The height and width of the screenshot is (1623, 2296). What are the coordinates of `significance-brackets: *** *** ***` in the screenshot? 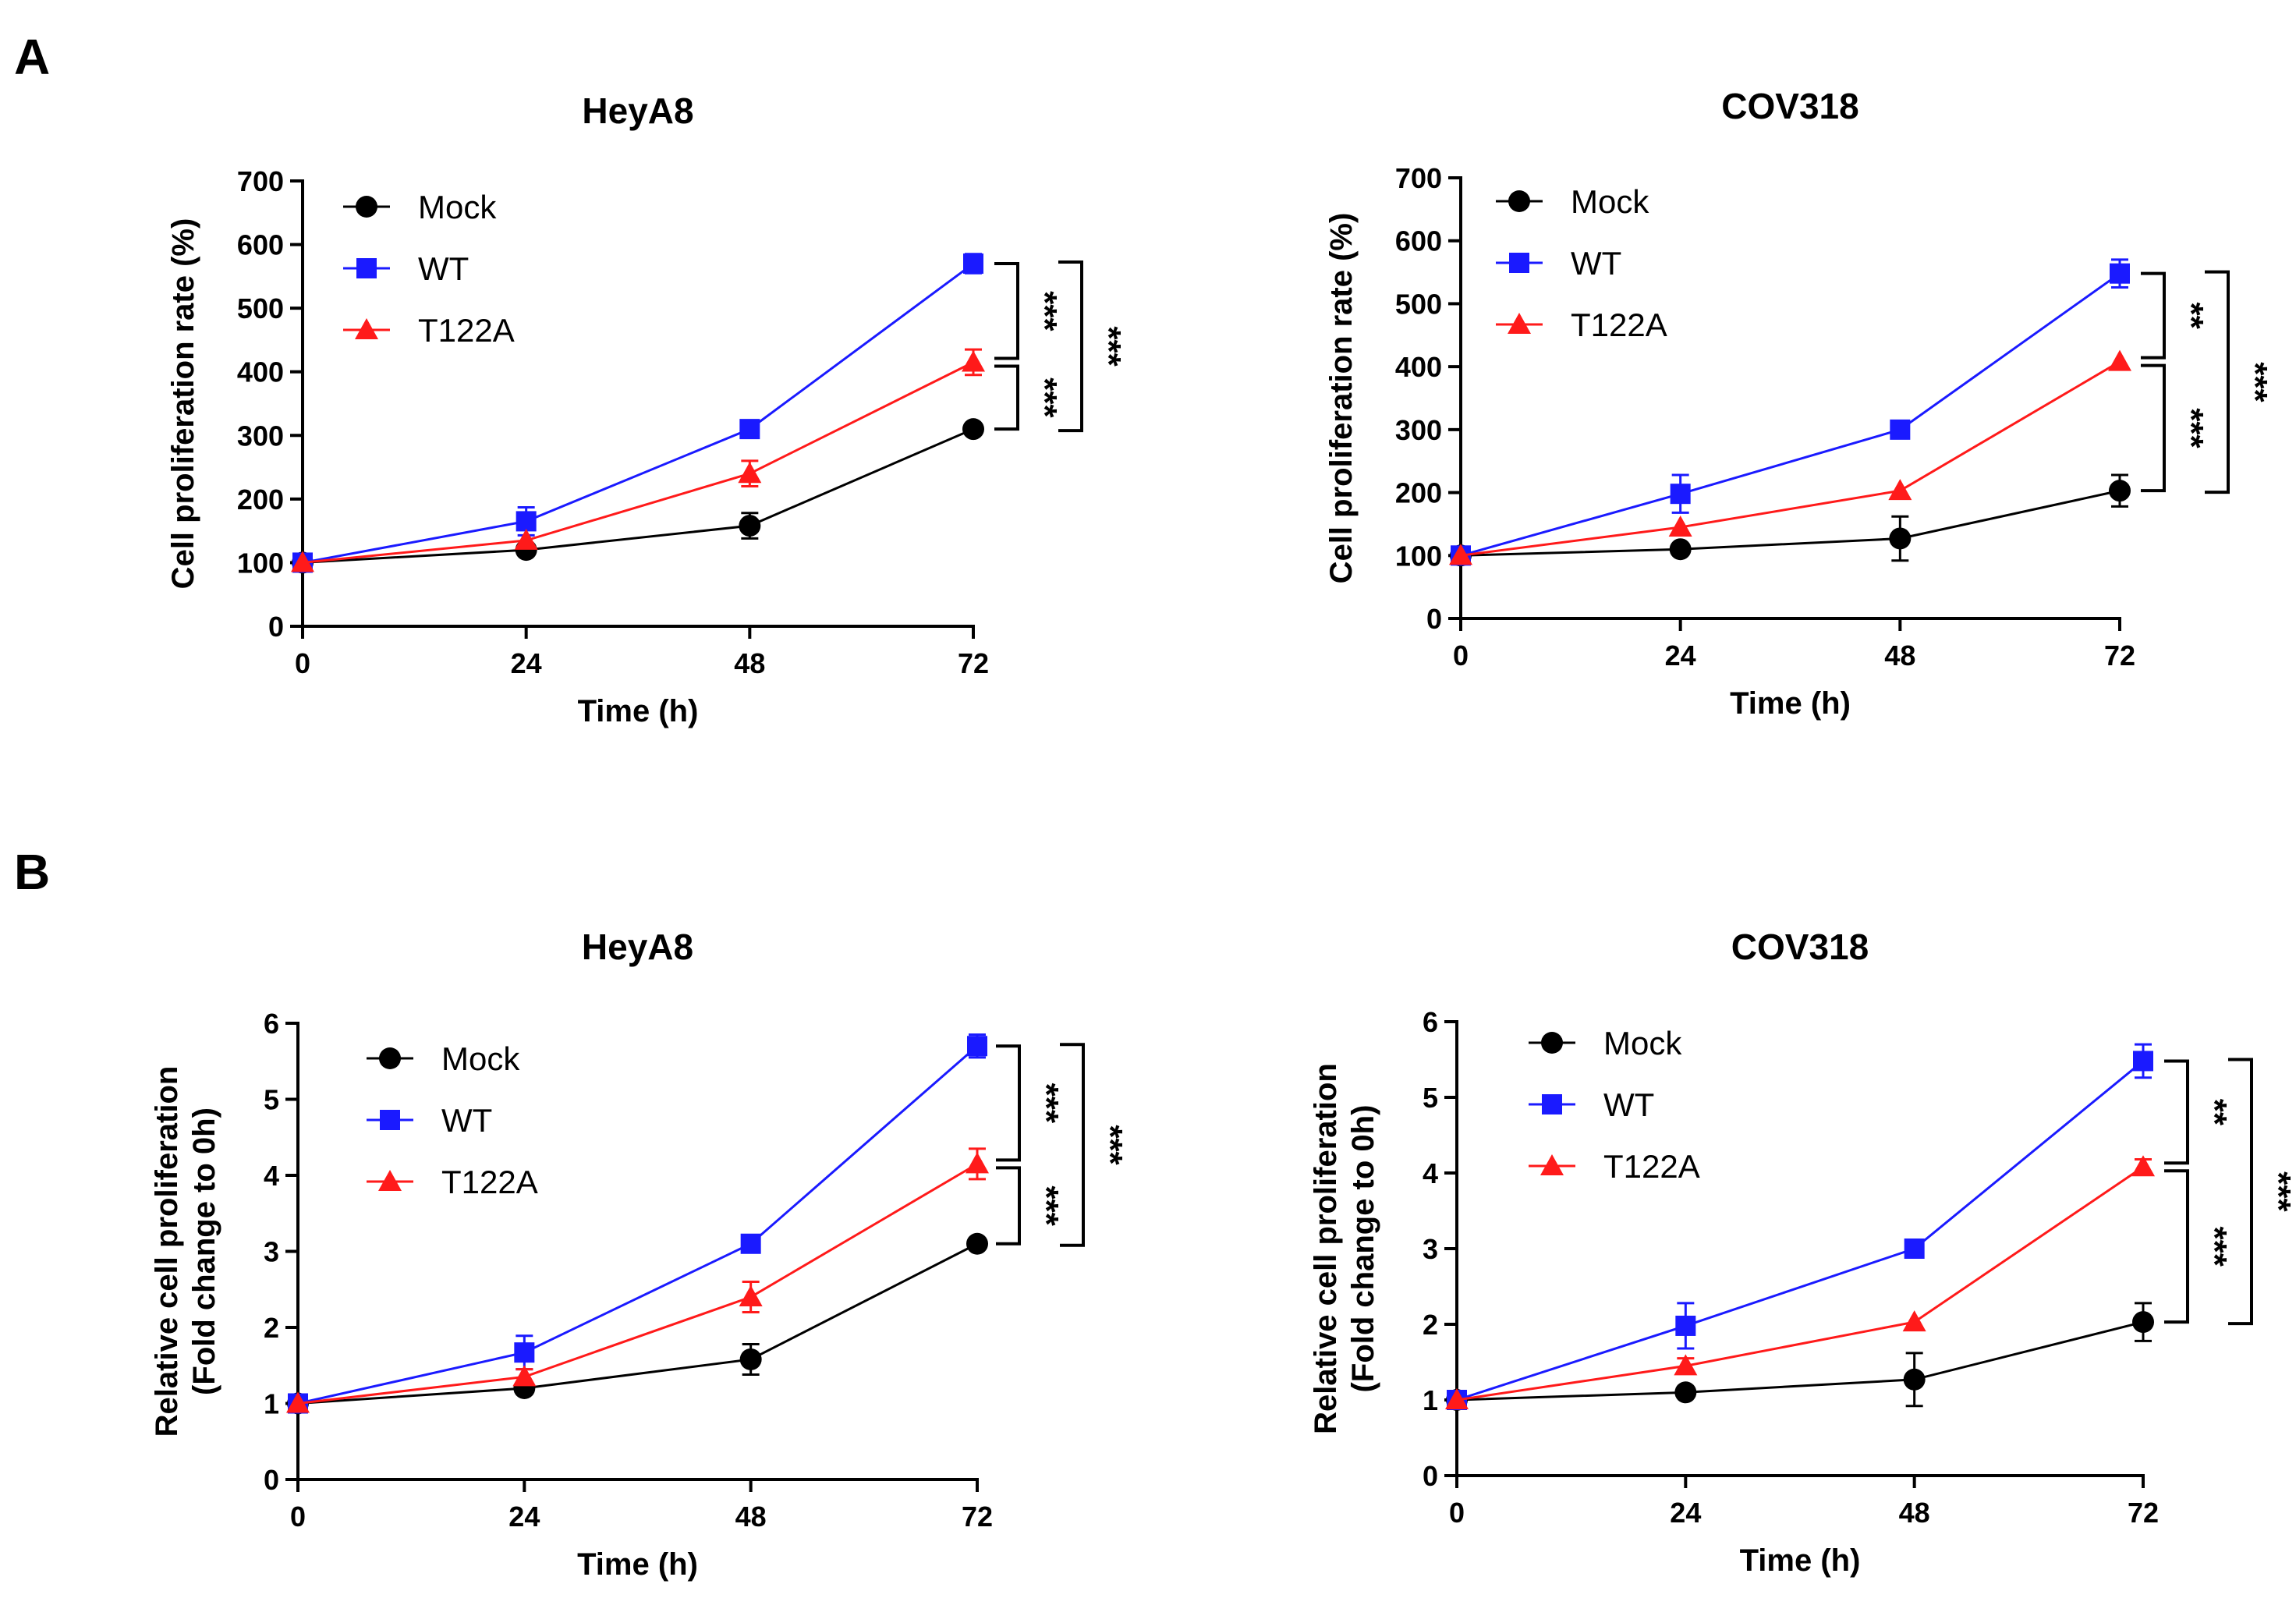 It's located at (1062, 1145).